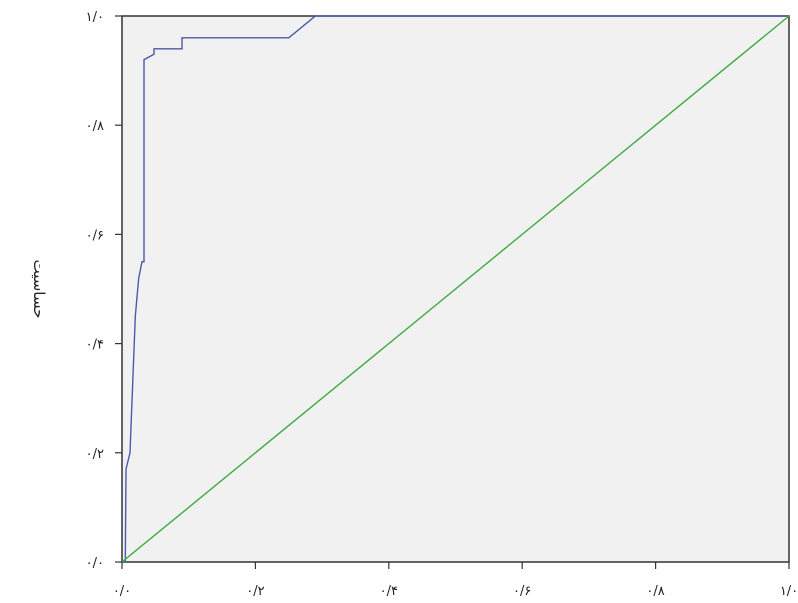 The image size is (798, 603). Describe the element at coordinates (522, 591) in the screenshot. I see `x-tick-label: ۰/۶` at that location.